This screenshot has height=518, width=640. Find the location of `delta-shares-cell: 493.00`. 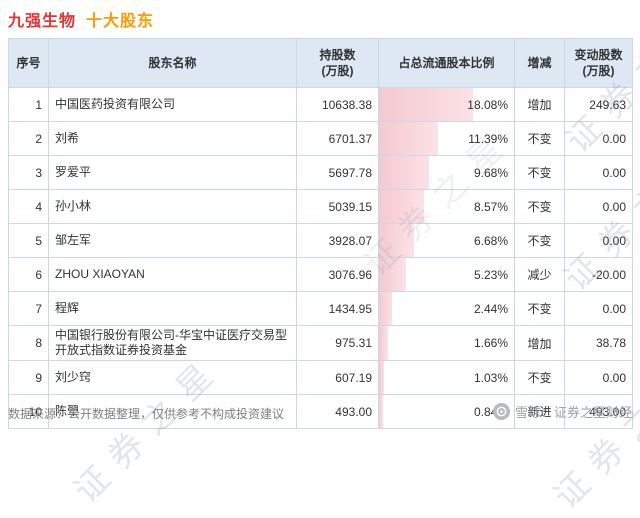

delta-shares-cell: 493.00 is located at coordinates (598, 411).